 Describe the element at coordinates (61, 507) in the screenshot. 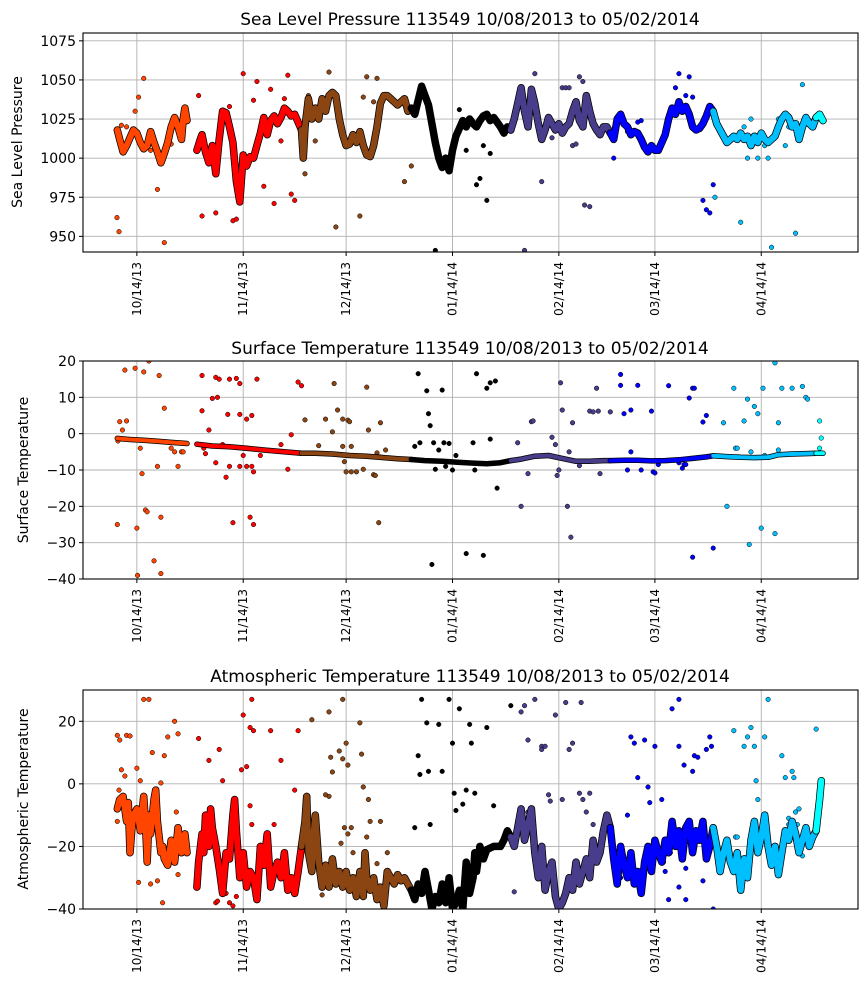

I see `y-tick-label: −20` at that location.